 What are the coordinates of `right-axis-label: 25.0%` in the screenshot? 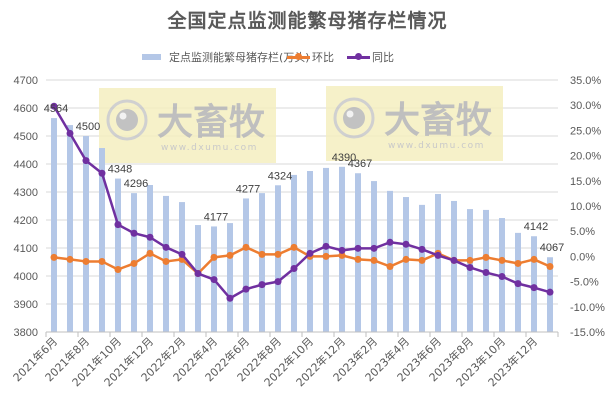 It's located at (585, 131).